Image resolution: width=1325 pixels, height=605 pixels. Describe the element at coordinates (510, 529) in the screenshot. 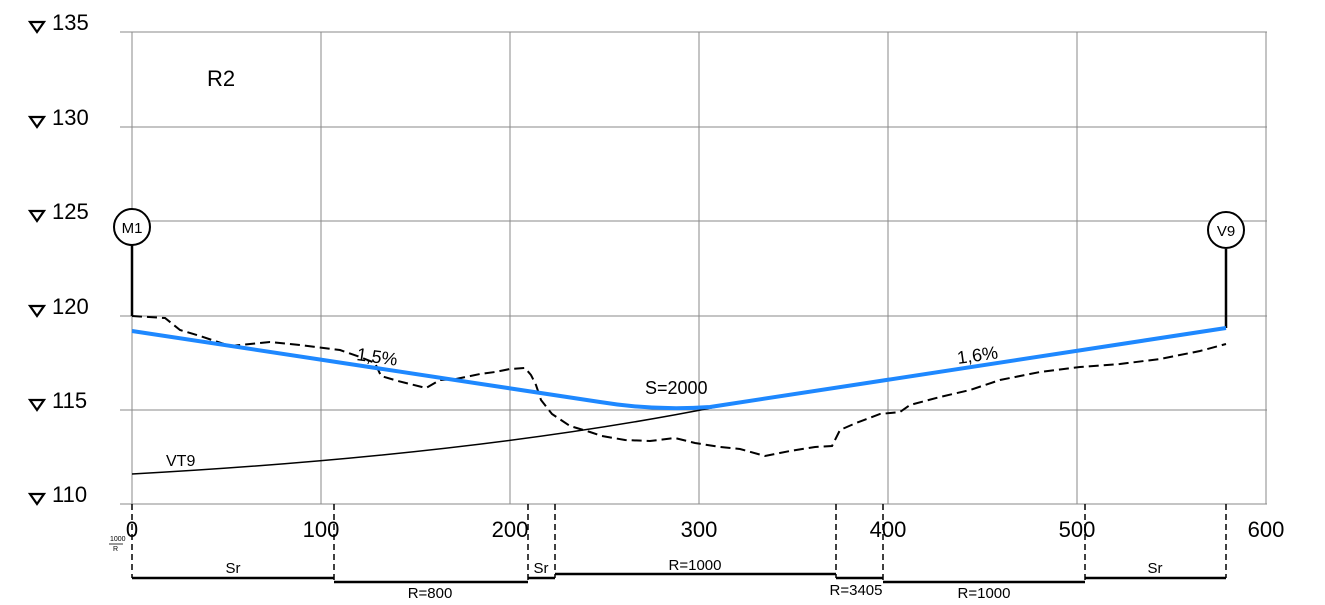

I see `chainage-label-200: 200` at that location.